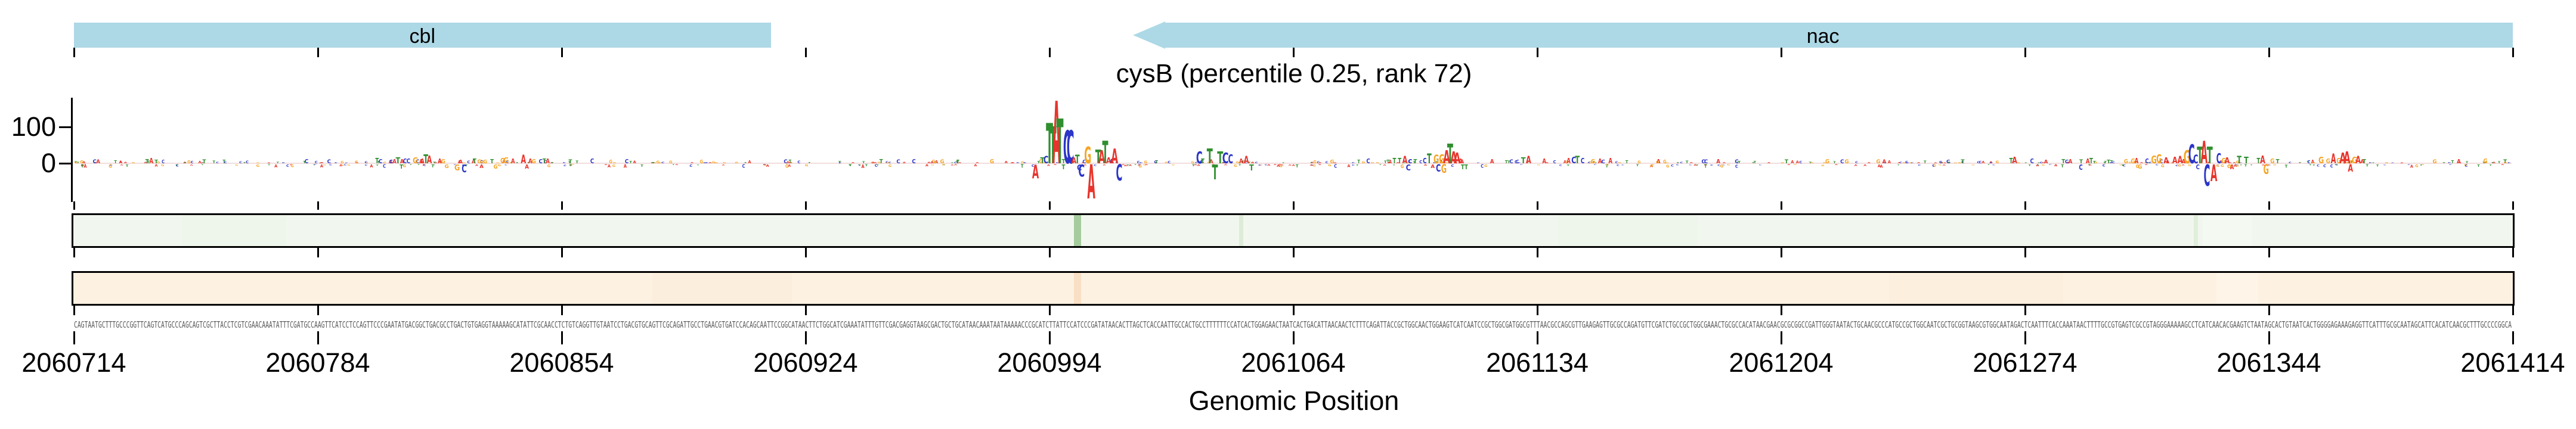  I want to click on x-tick-label: 2061274, so click(2025, 362).